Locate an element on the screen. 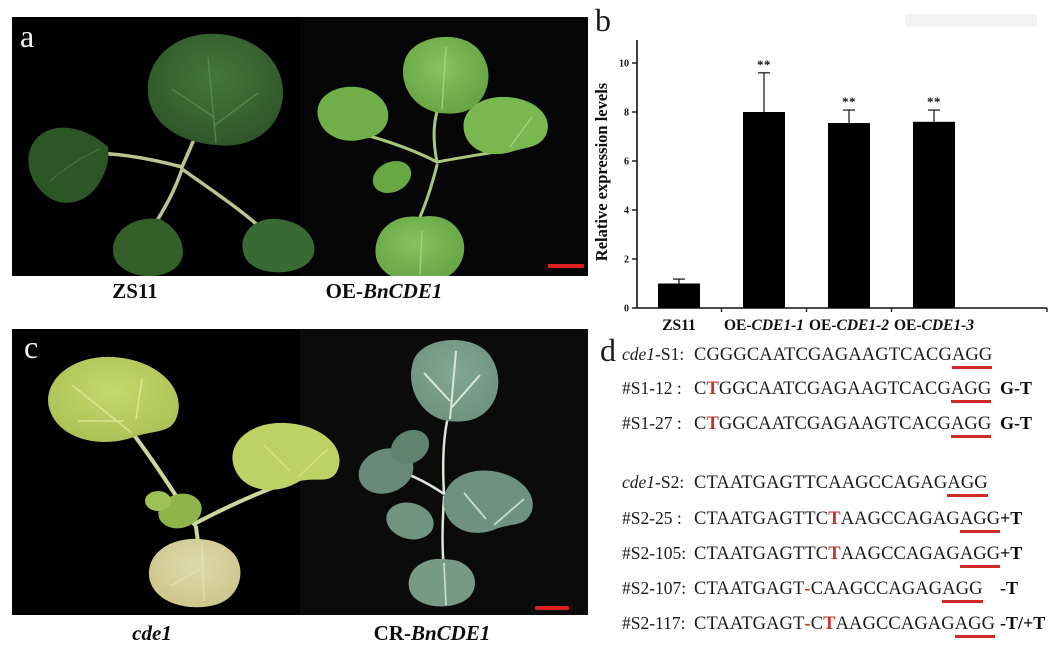  panel-c-letter: c is located at coordinates (31, 347).